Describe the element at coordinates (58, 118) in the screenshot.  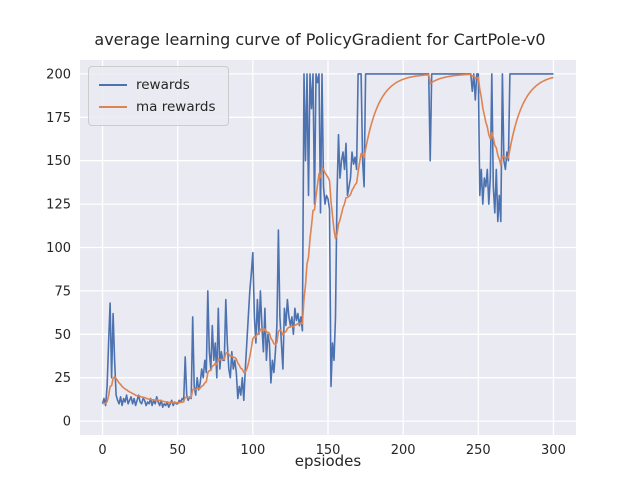
I see `y-tick-label: 175` at that location.